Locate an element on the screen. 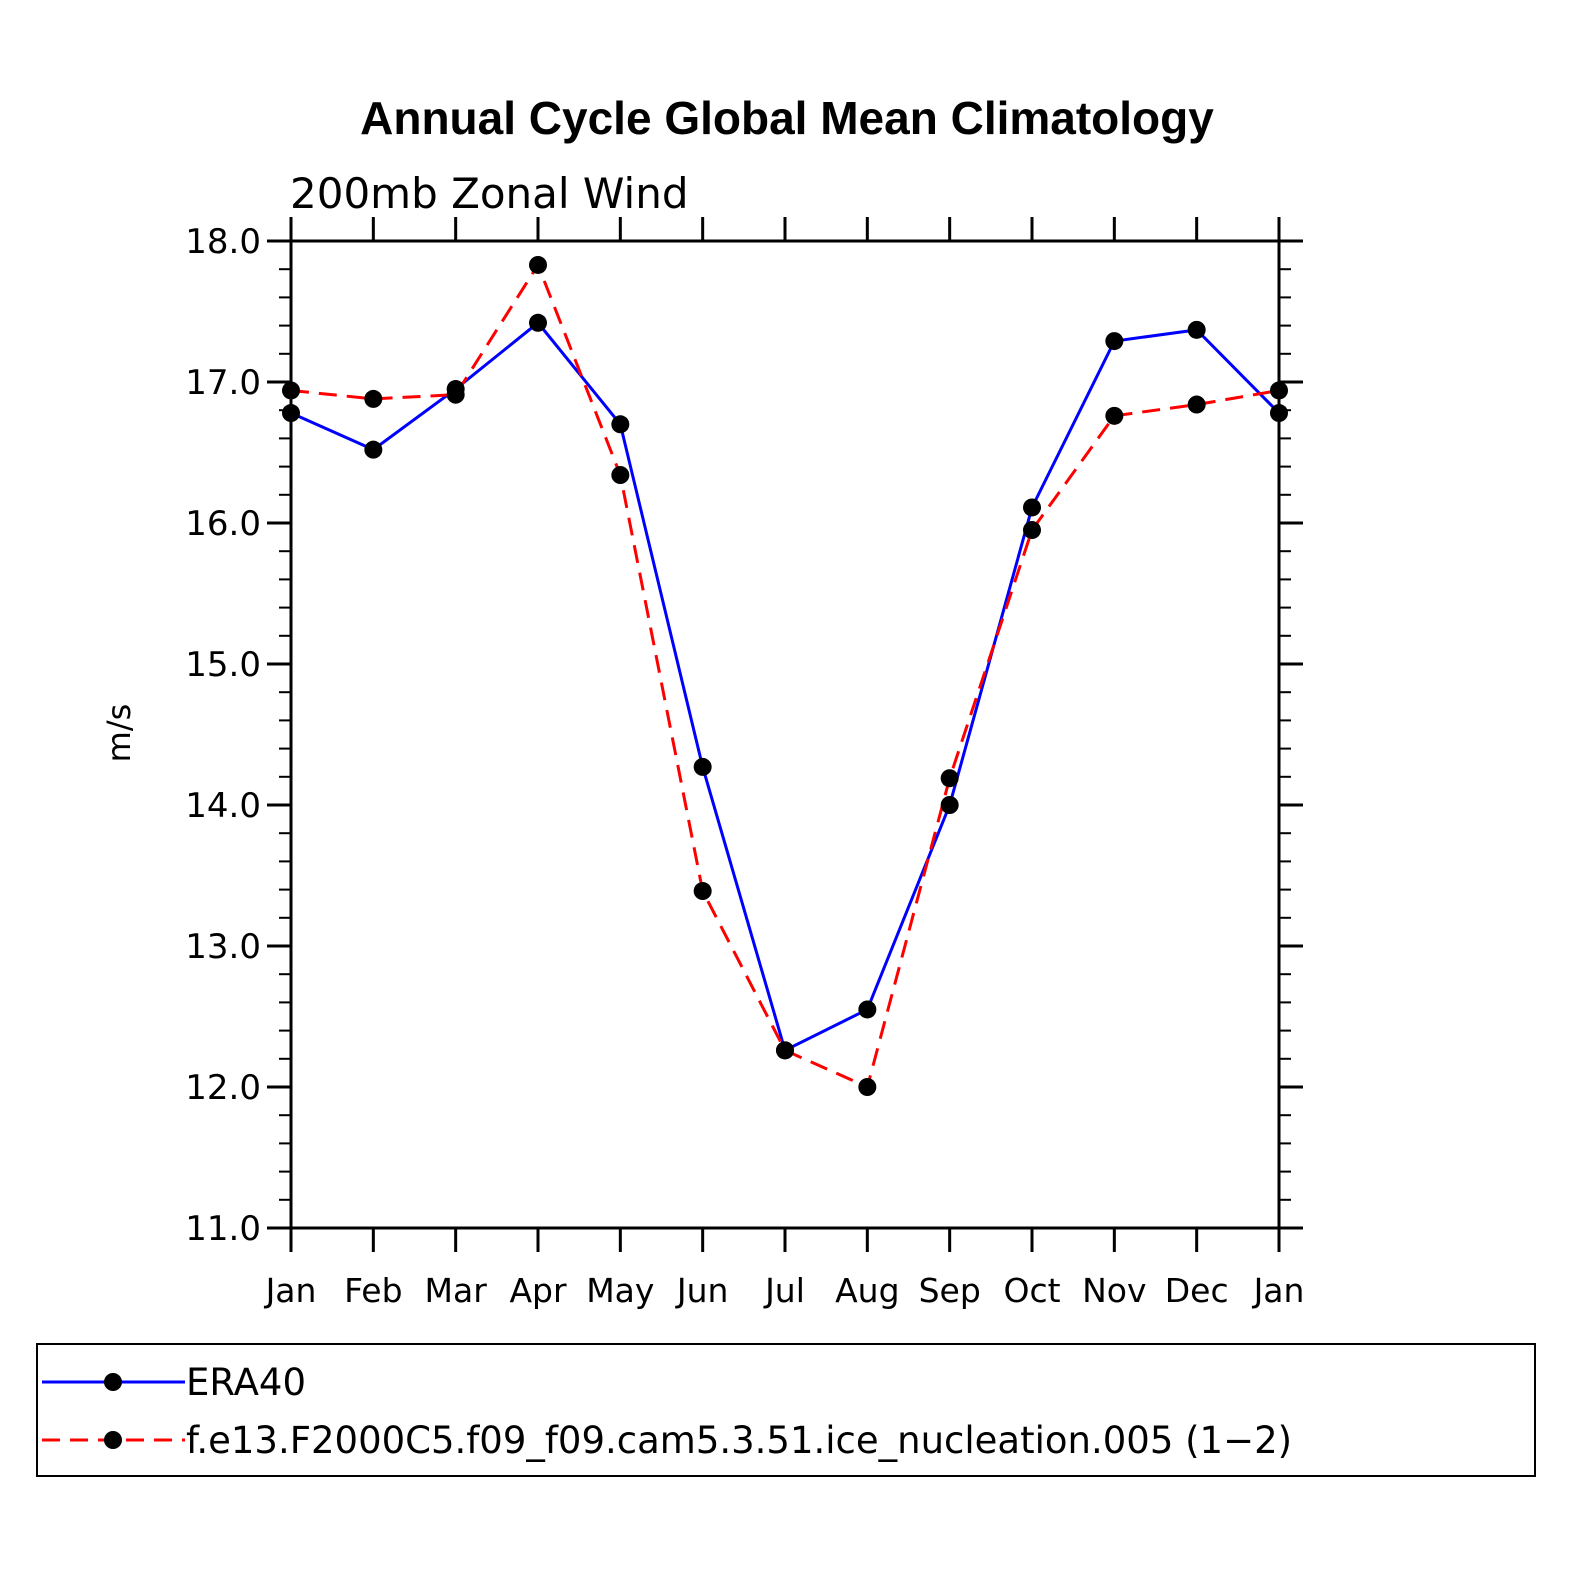  x-tick-label: Jun is located at coordinates (702, 1290).